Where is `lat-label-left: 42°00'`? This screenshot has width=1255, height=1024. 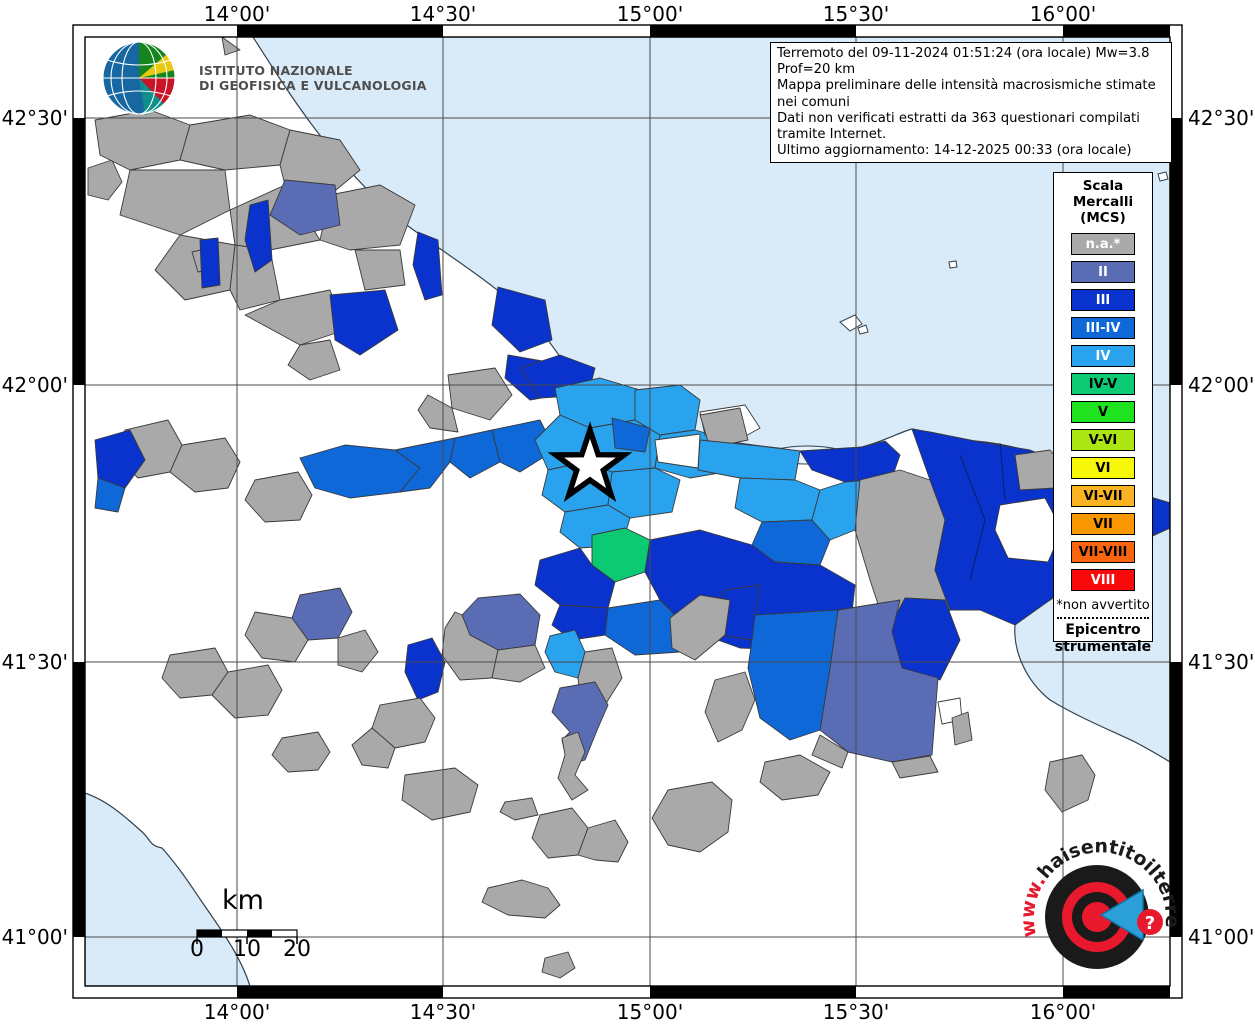 lat-label-left: 42°00' is located at coordinates (34, 385).